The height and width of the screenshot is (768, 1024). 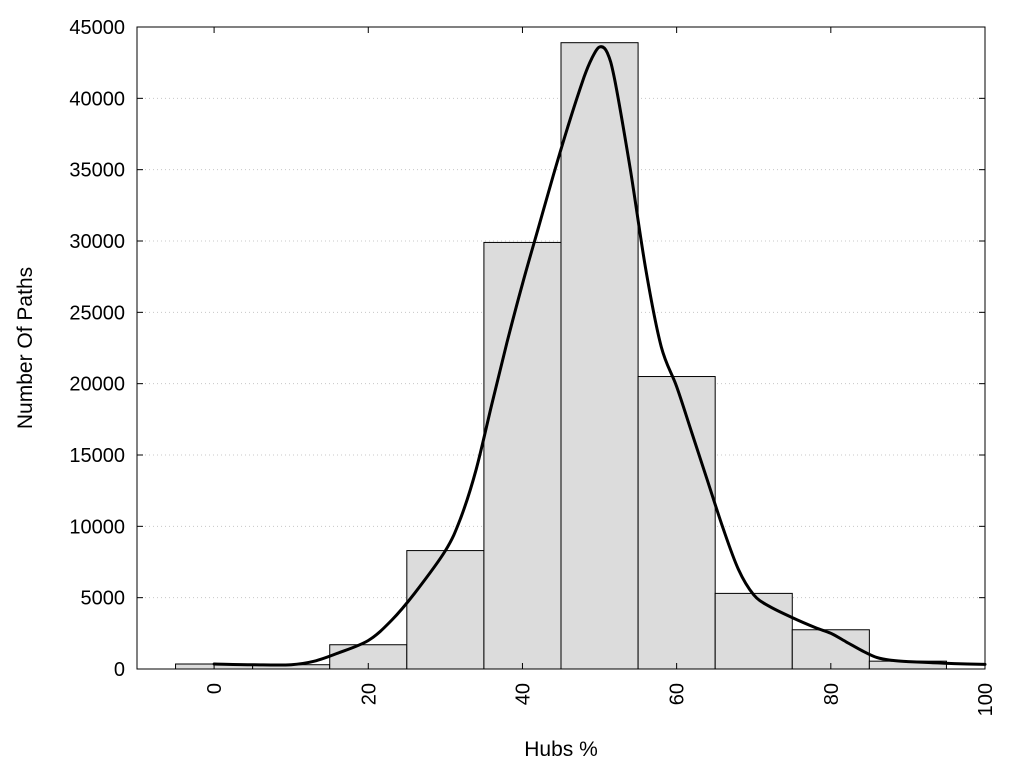 What do you see at coordinates (97, 171) in the screenshot?
I see `y-tick-label-35000: 35000` at bounding box center [97, 171].